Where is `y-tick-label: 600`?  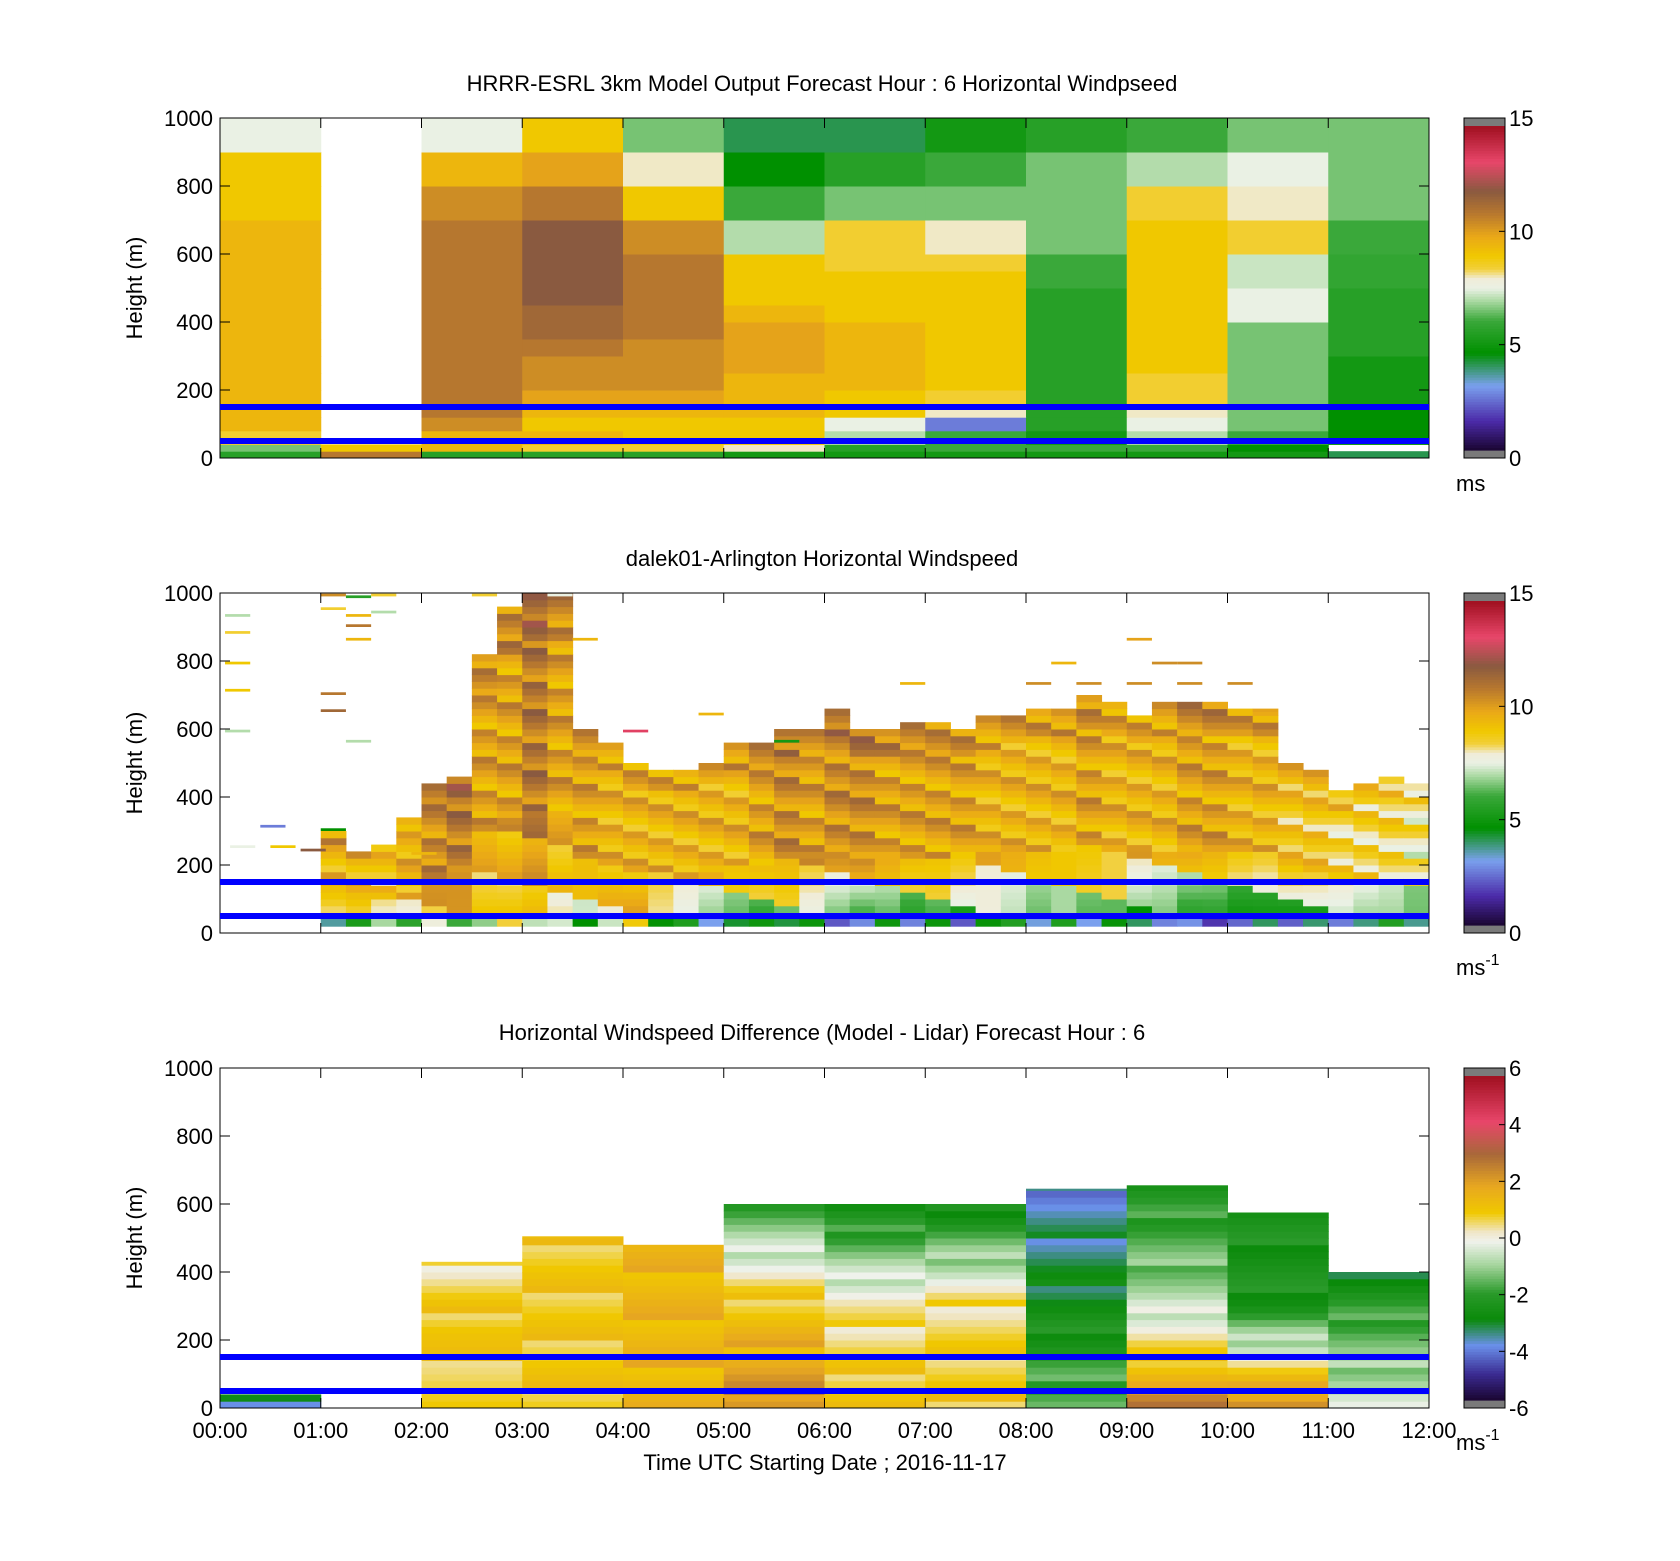 y-tick-label: 600 is located at coordinates (194, 1204).